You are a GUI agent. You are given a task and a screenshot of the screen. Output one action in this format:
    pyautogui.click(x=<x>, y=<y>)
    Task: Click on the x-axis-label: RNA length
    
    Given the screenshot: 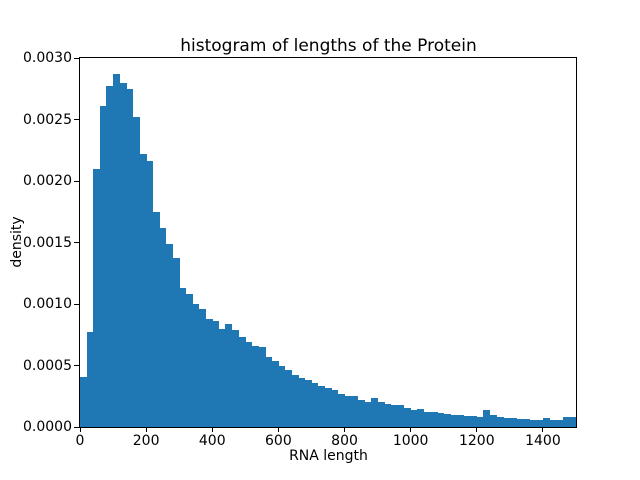 What is the action you would take?
    pyautogui.click(x=328, y=456)
    